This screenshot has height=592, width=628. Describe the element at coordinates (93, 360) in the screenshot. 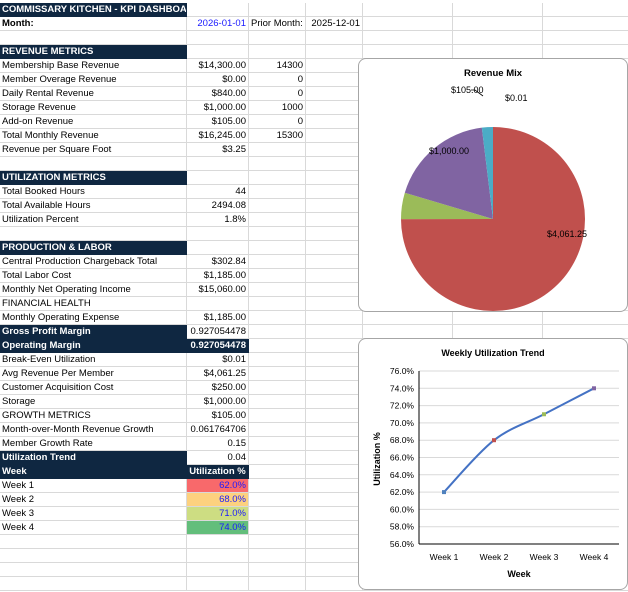

I see `cell-a: Break-Even Utilization` at that location.